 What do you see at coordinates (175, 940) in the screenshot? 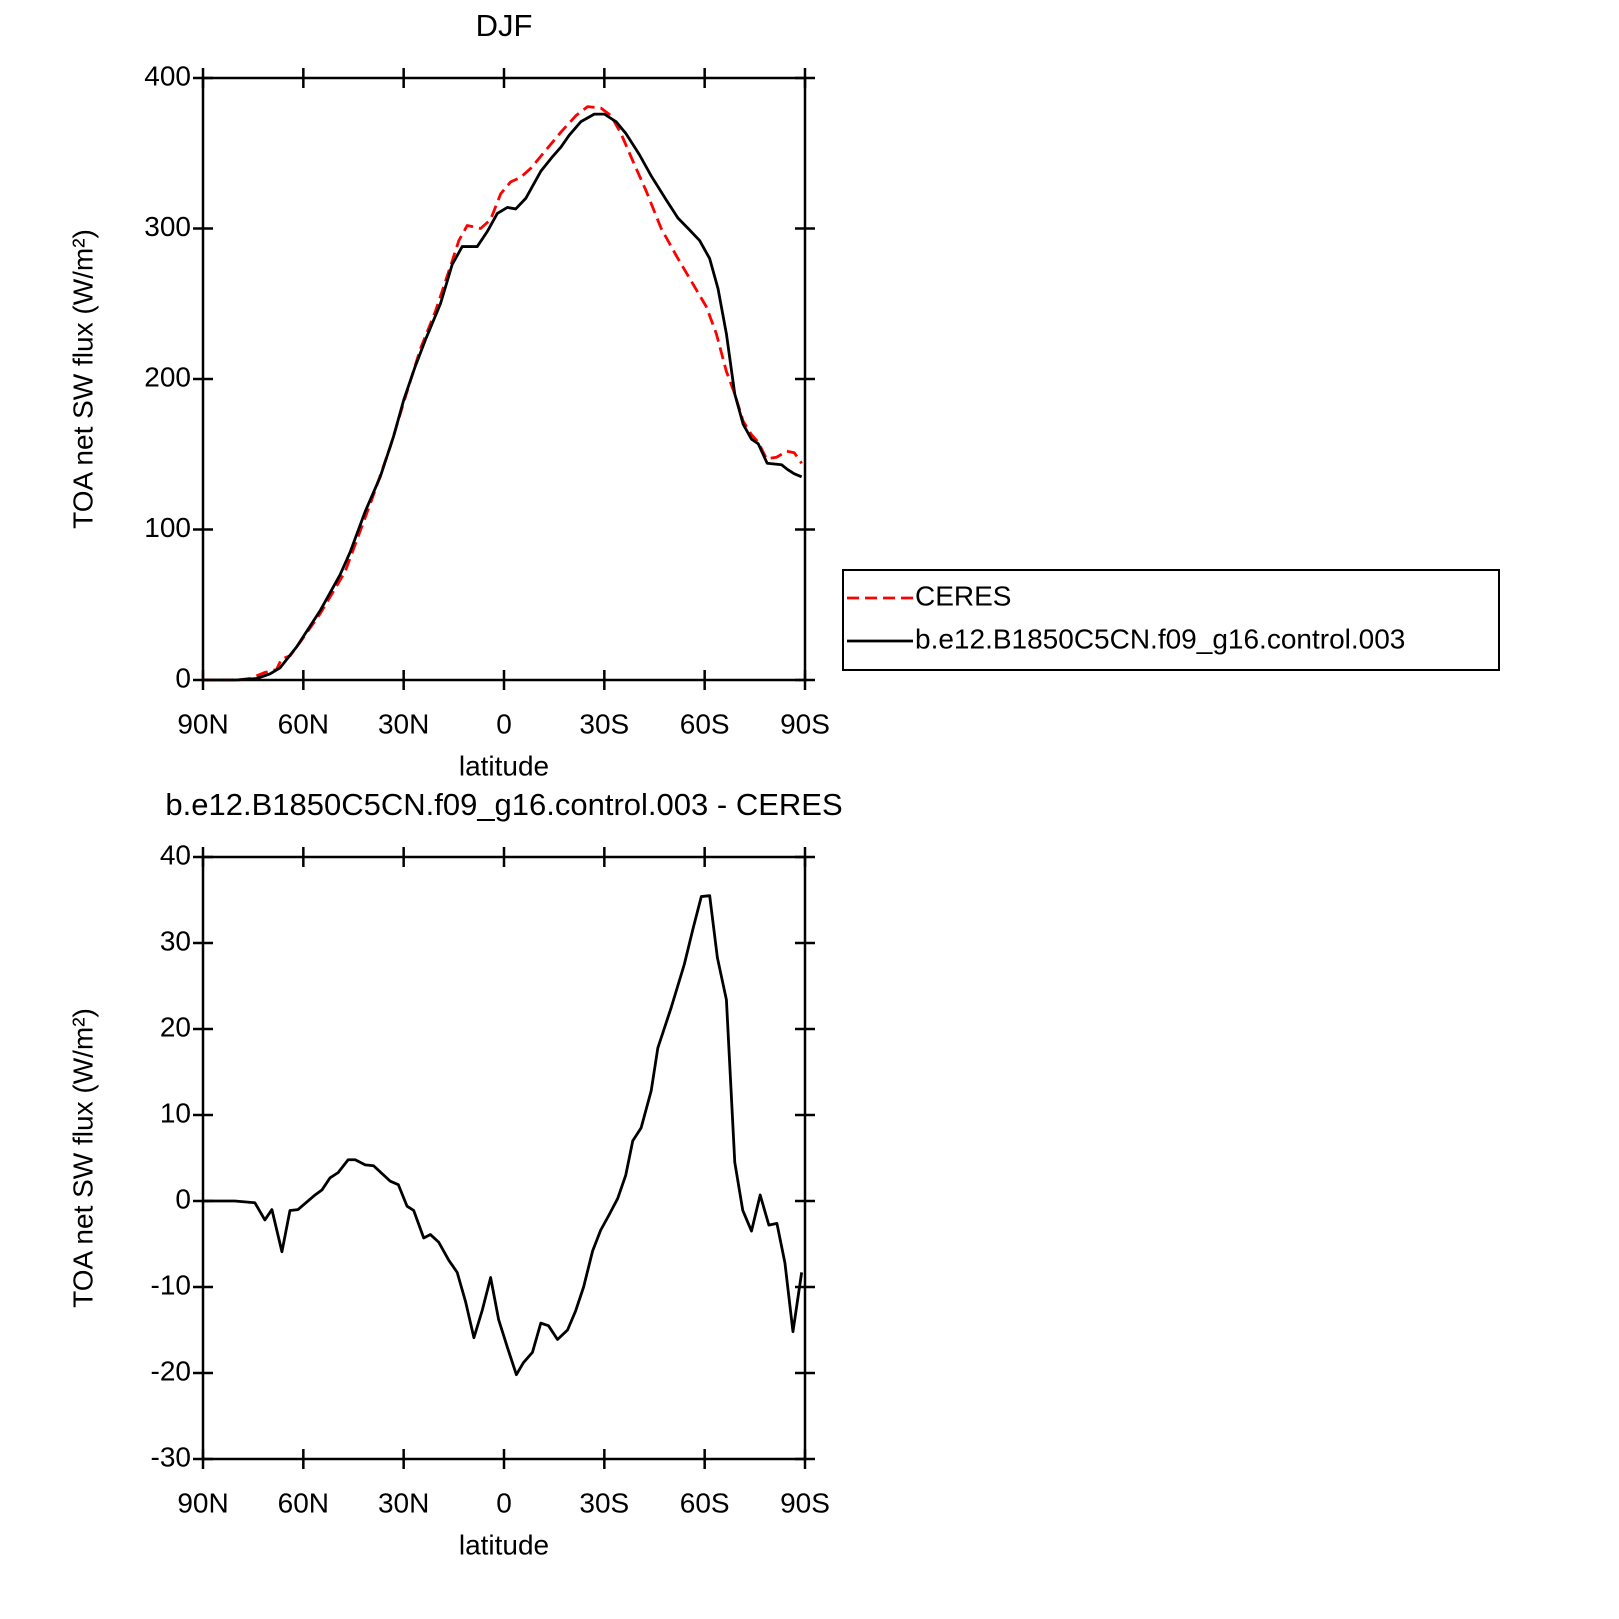
I see `y-tick-label: 30` at bounding box center [175, 940].